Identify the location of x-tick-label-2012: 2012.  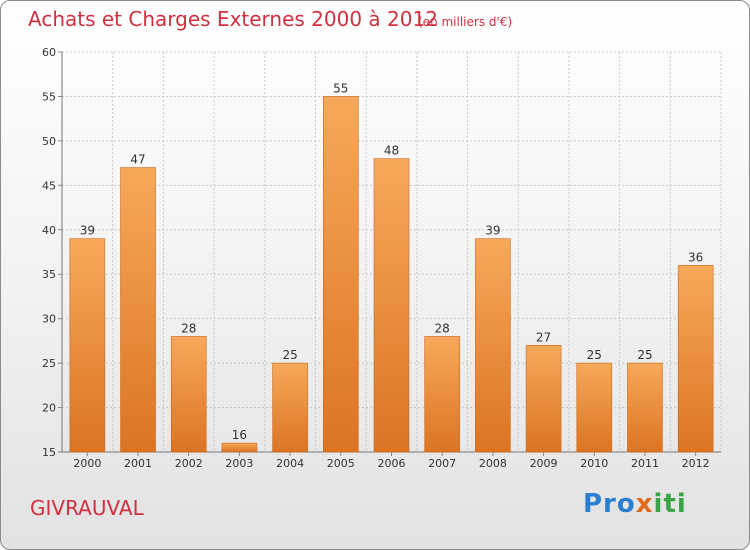
(696, 463).